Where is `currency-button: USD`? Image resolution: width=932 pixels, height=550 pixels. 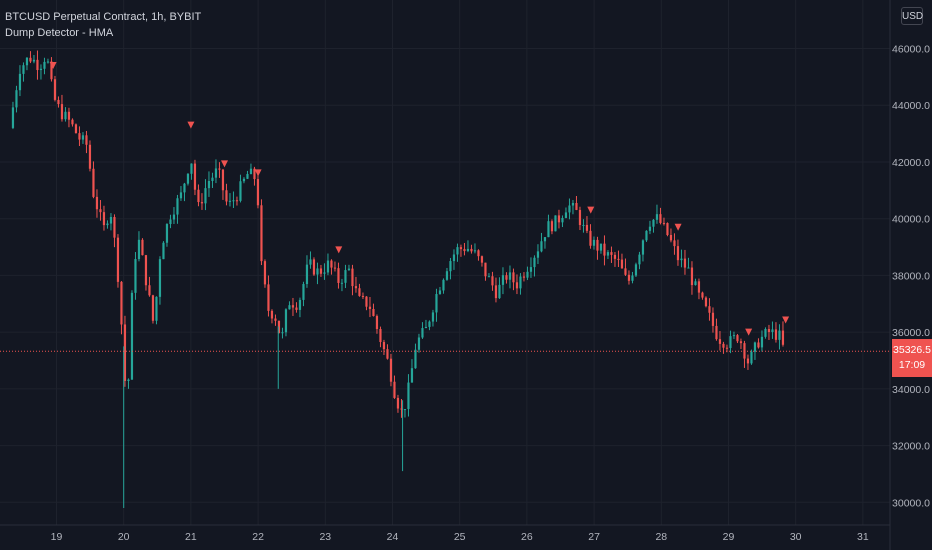
currency-button: USD is located at coordinates (912, 16).